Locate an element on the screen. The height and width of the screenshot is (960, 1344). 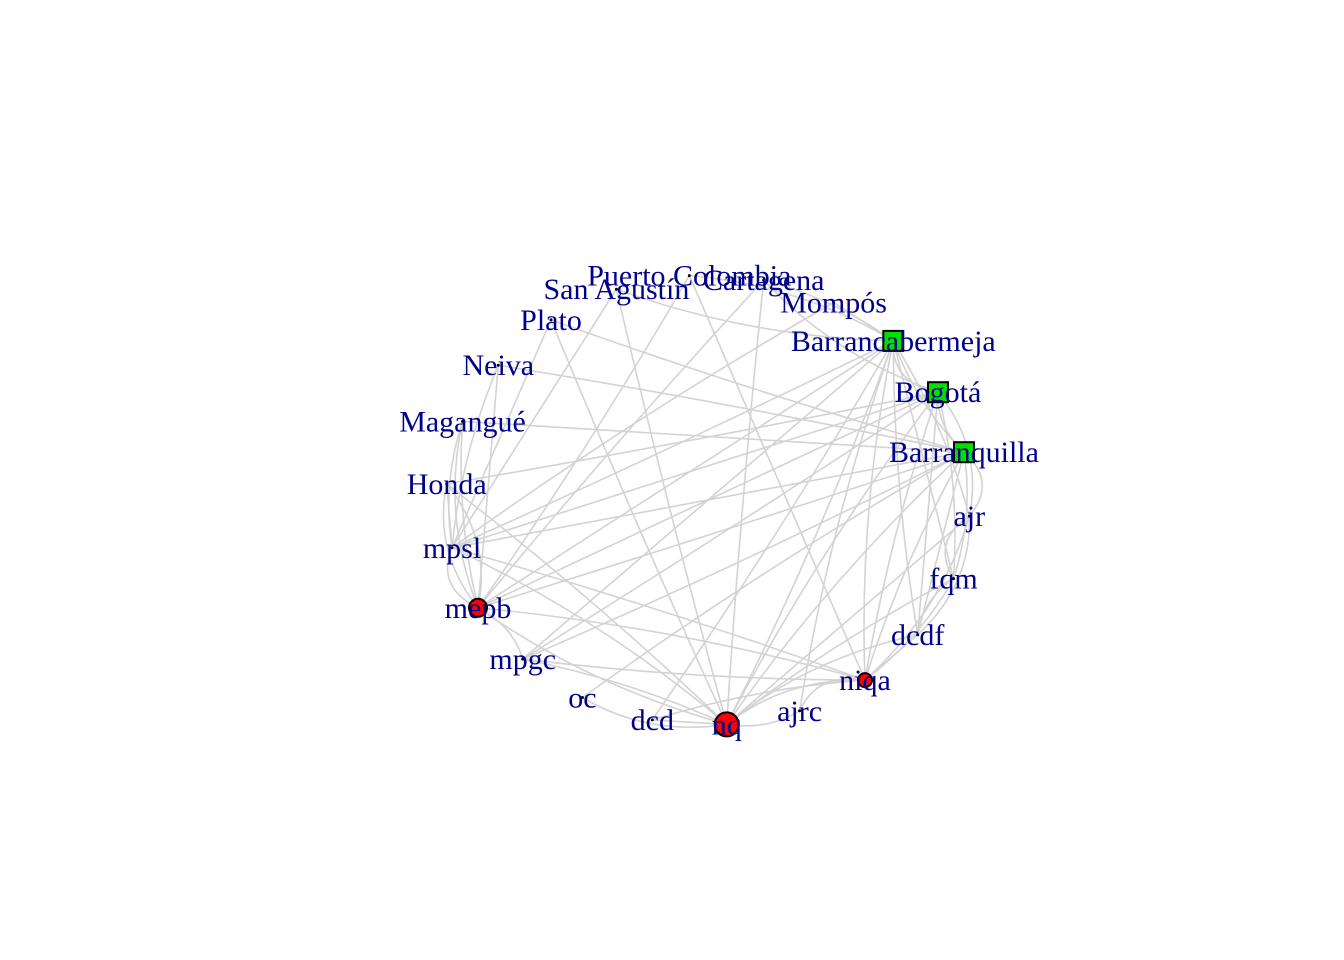
node-dot-fqm is located at coordinates (953, 579).